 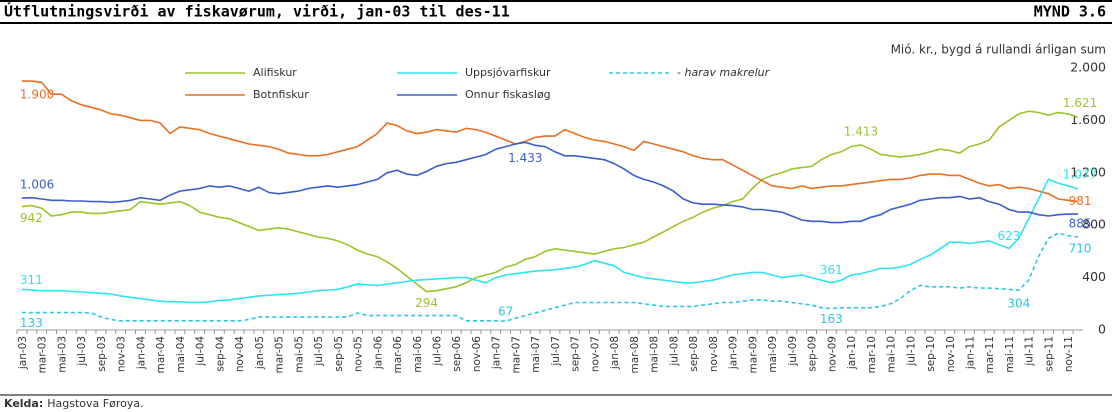 I want to click on x-tick-label: mar-11, so click(x=990, y=354).